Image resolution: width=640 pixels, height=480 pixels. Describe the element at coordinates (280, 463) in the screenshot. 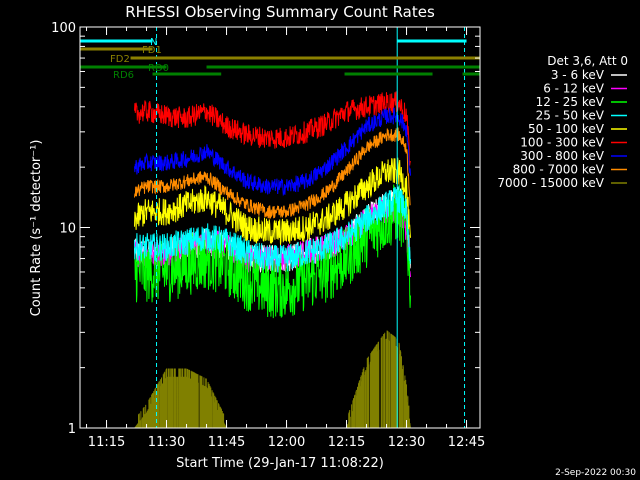

I see `x-axis-label: Start Time (29-Jan-17 11:08:22)` at that location.